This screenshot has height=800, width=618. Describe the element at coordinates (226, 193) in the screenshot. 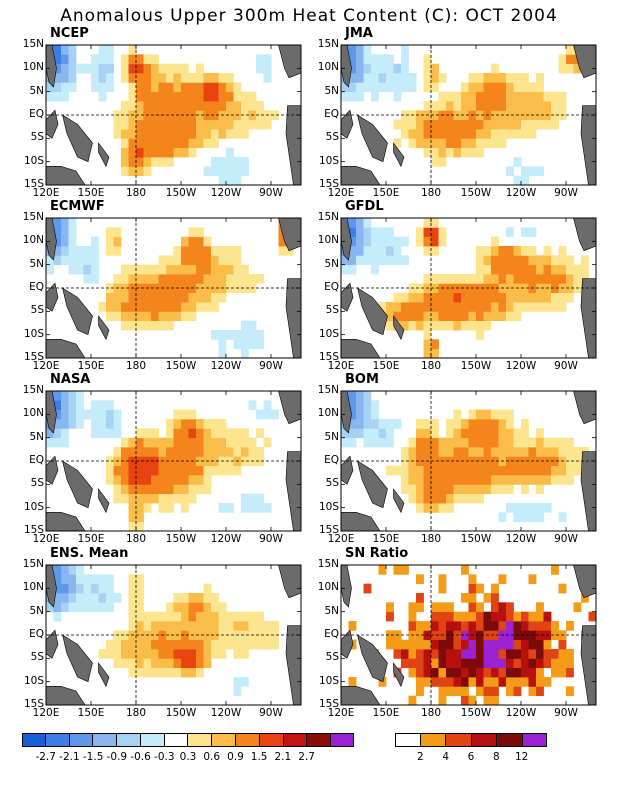

I see `x-tick-label: 120W` at that location.